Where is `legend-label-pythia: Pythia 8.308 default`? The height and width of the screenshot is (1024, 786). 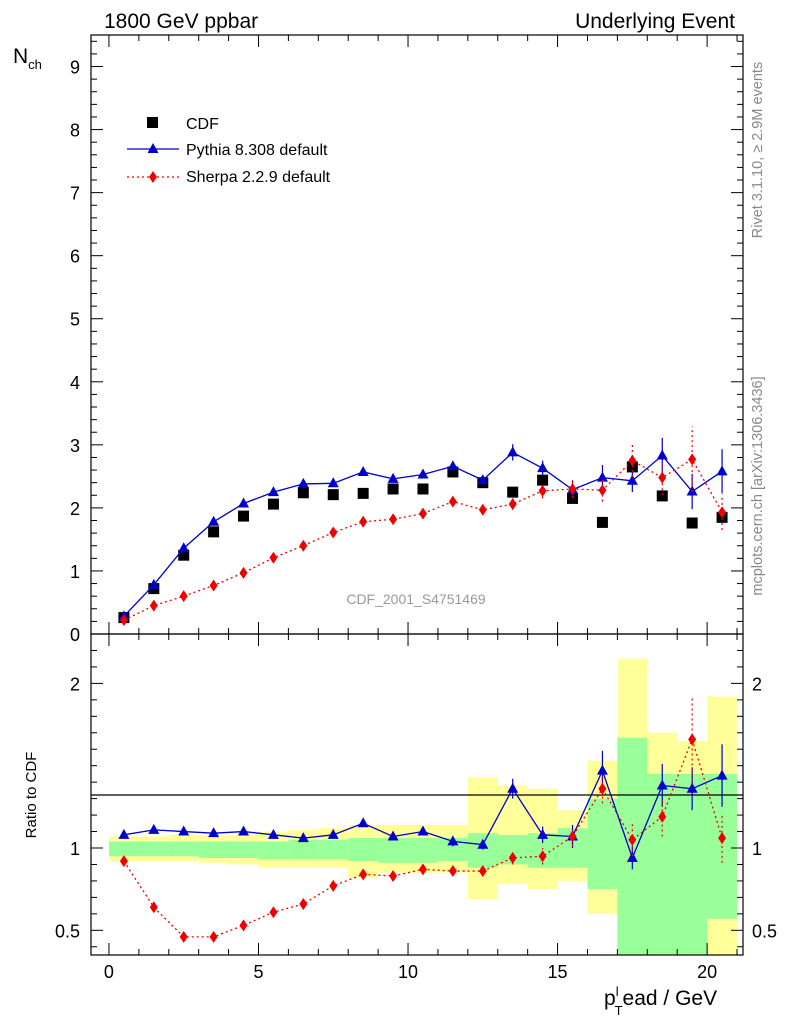
legend-label-pythia: Pythia 8.308 default is located at coordinates (257, 150).